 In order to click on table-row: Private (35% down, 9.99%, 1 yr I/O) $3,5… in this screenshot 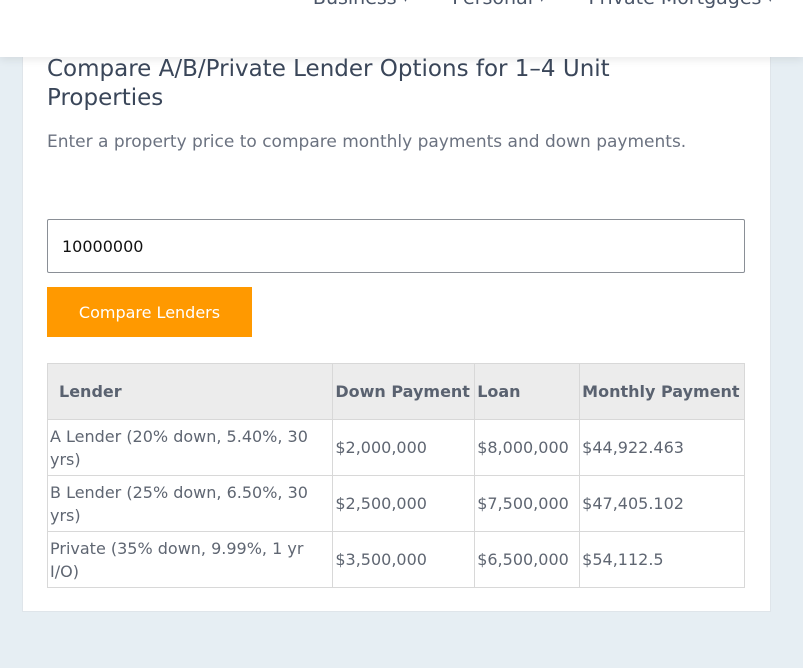, I will do `click(395, 559)`.